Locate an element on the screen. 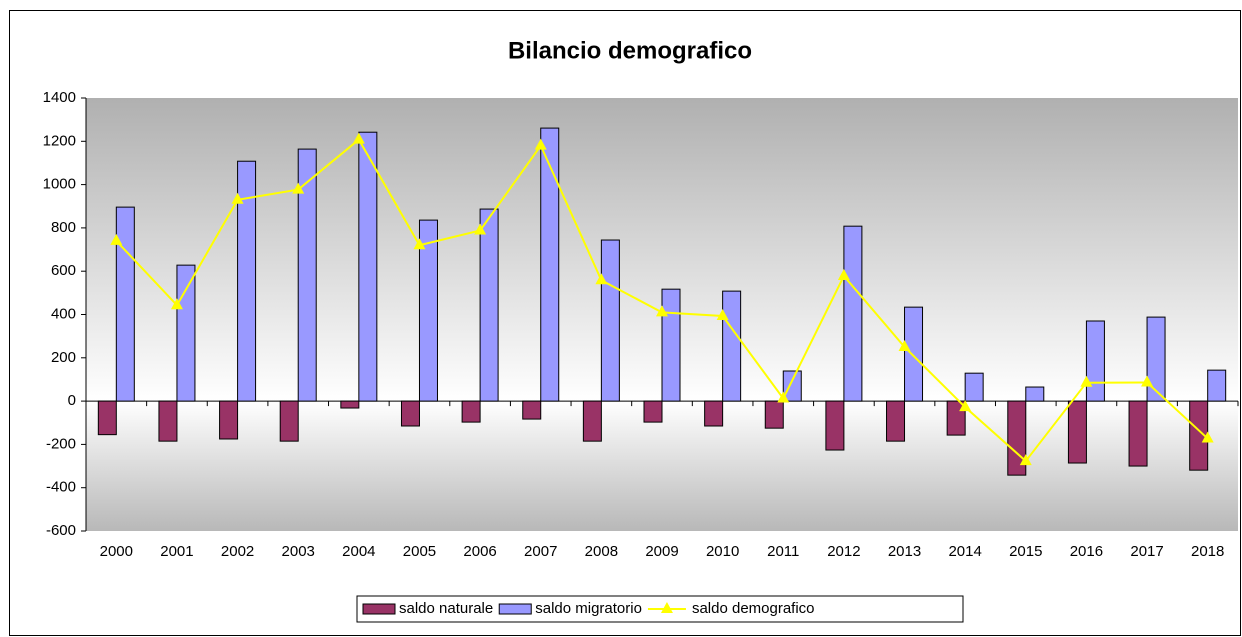 The width and height of the screenshot is (1242, 637). x-tick-label: 2003 is located at coordinates (298, 551).